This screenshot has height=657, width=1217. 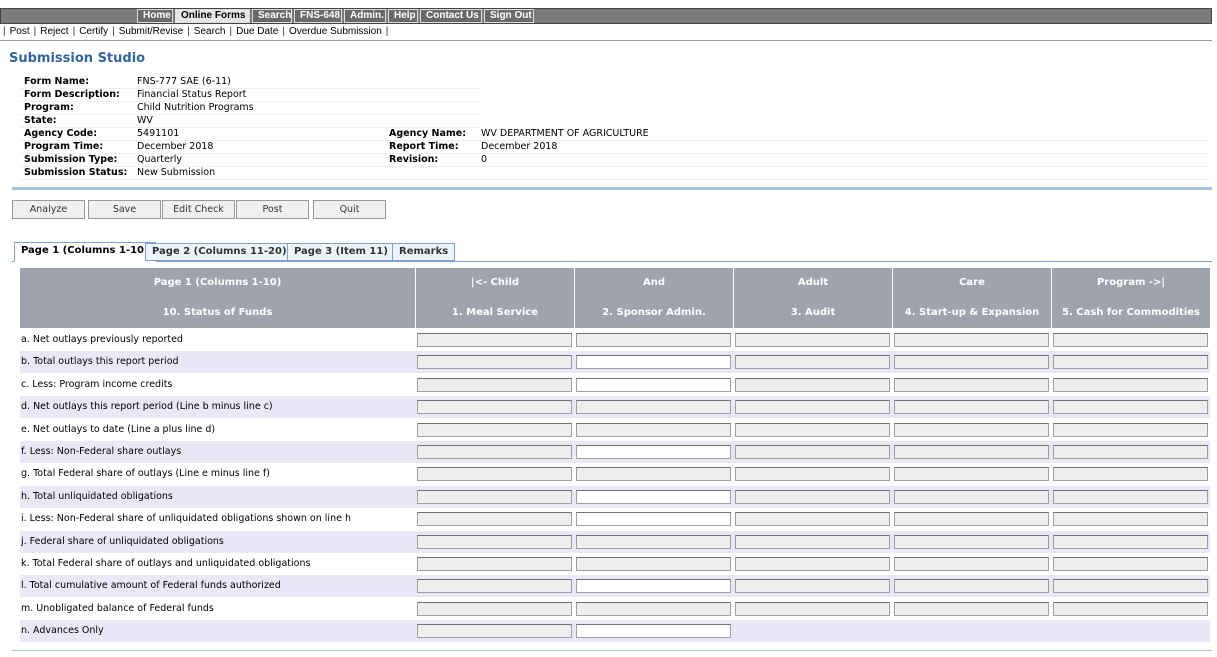 What do you see at coordinates (198, 209) in the screenshot?
I see `action-button: Edit Check` at bounding box center [198, 209].